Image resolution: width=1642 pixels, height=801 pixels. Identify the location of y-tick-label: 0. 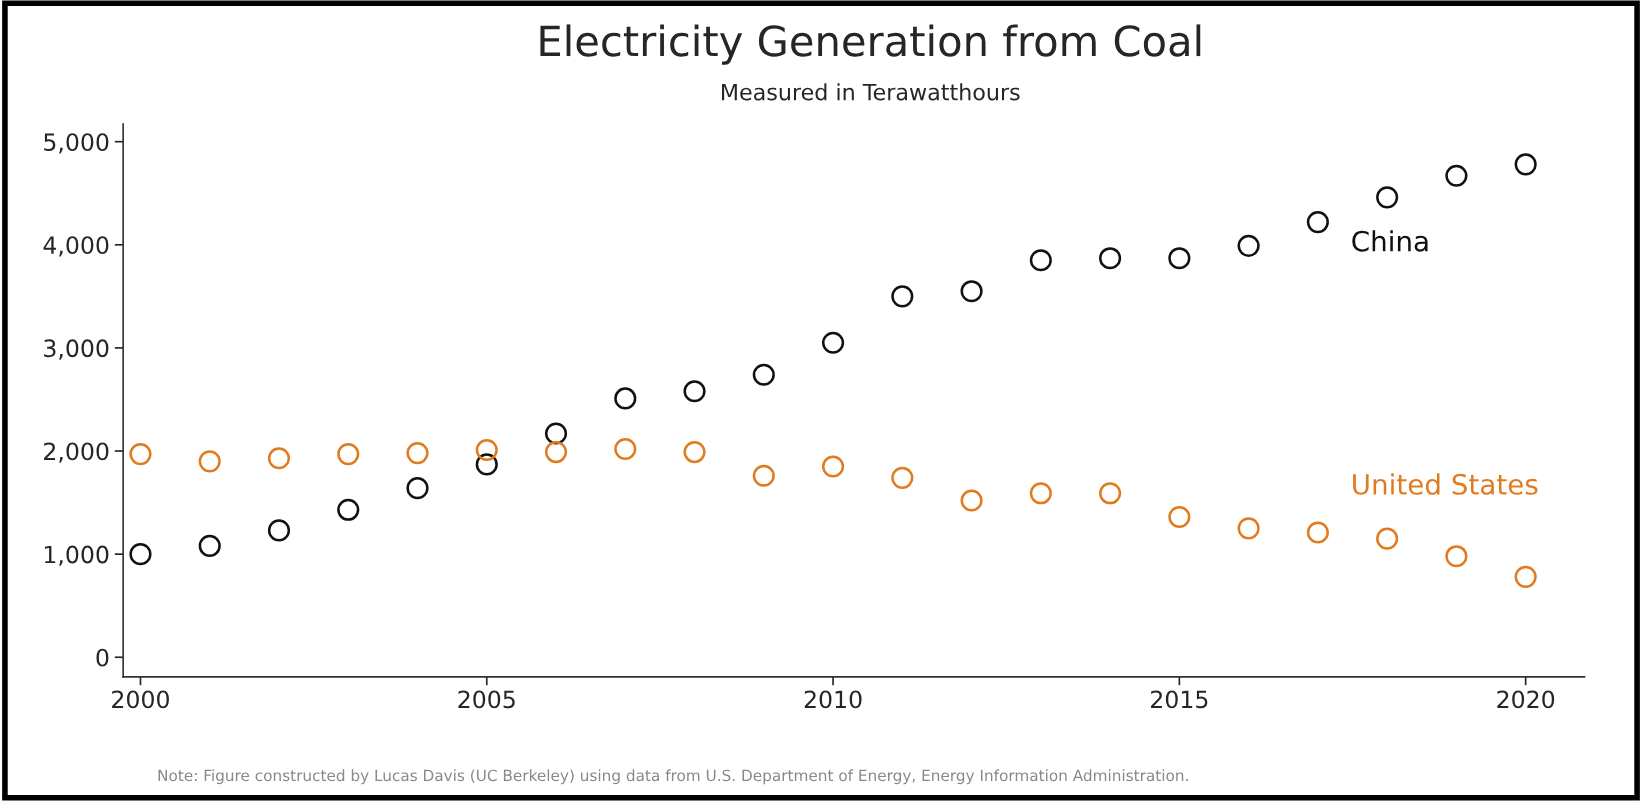
(102, 657).